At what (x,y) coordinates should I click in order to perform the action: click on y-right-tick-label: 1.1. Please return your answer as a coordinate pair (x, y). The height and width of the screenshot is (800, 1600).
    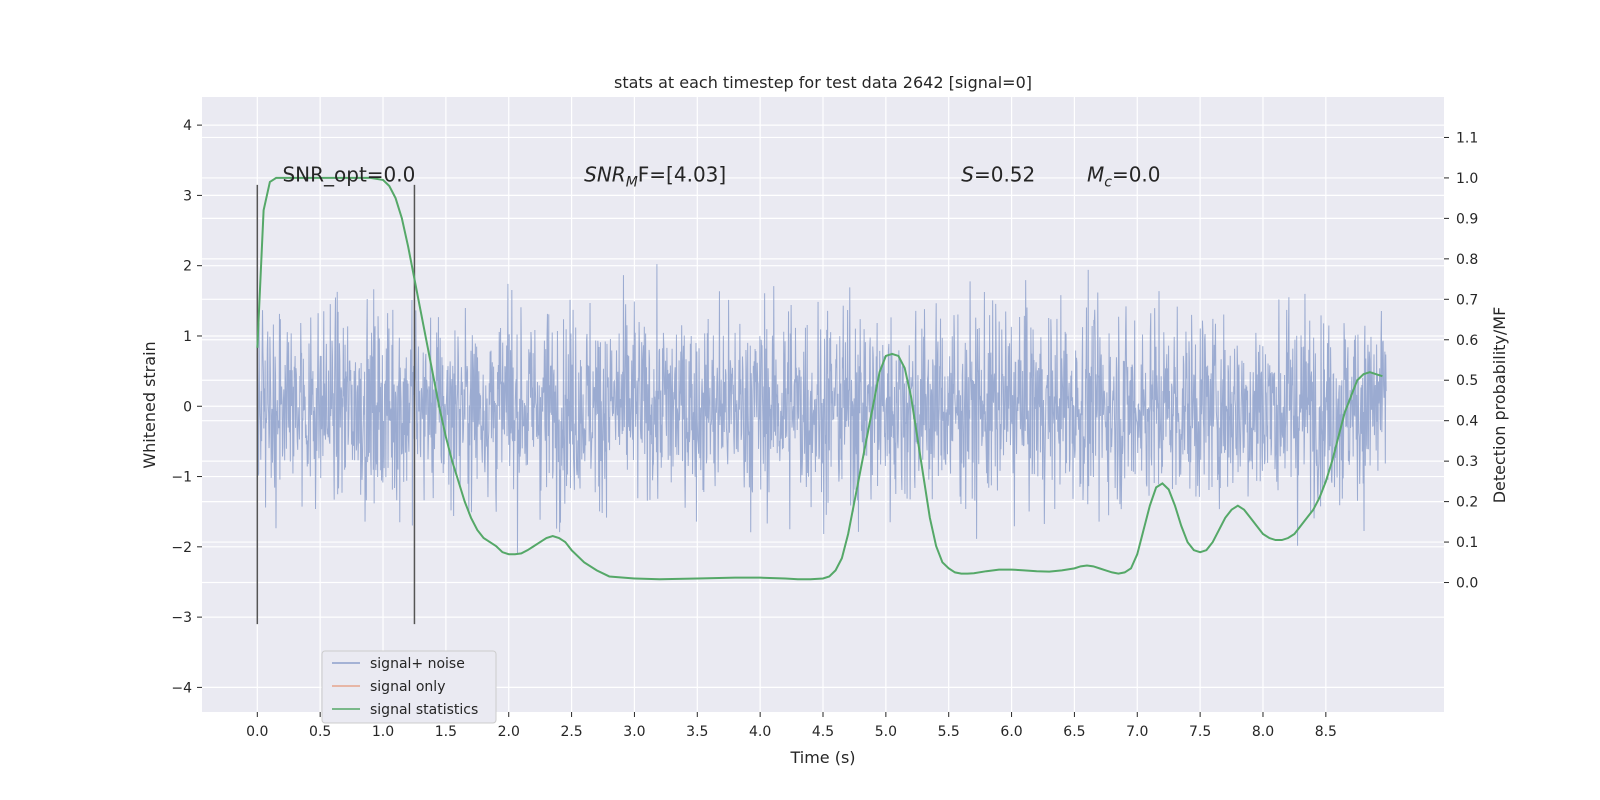
    Looking at the image, I should click on (1467, 138).